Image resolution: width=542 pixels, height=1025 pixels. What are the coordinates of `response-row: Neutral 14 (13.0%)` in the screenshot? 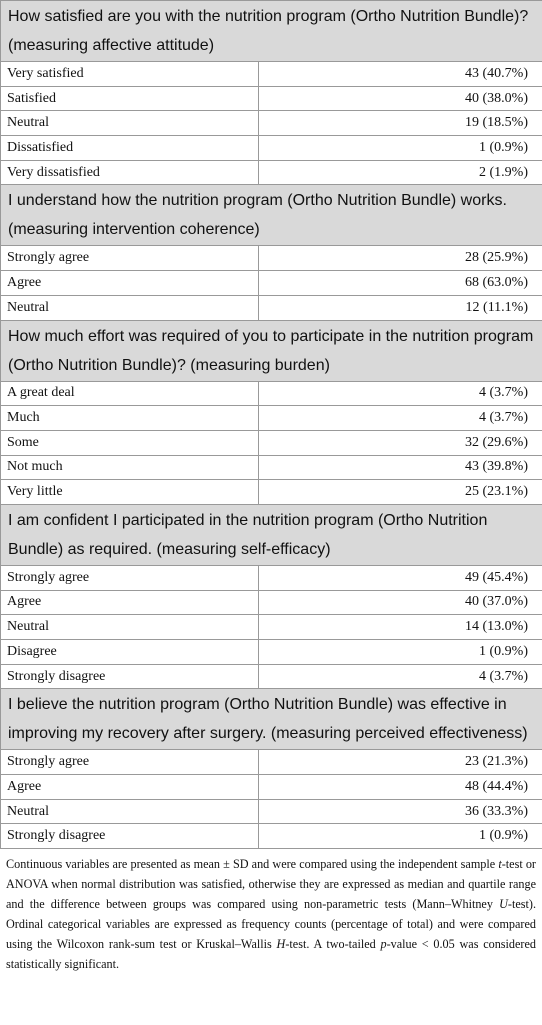 It's located at (271, 627).